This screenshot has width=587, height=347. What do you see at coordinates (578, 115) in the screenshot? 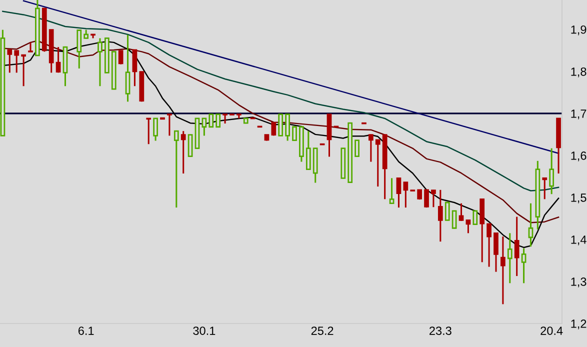
I see `y-tick-label: 1,7` at bounding box center [578, 115].